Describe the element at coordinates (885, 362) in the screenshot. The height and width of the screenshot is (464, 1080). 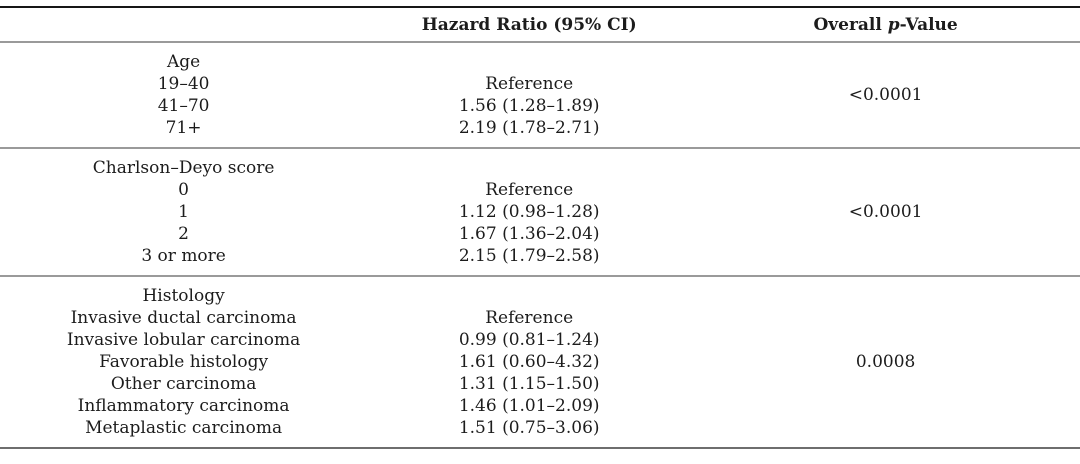
I see `p-value-cell: 0.0008` at that location.